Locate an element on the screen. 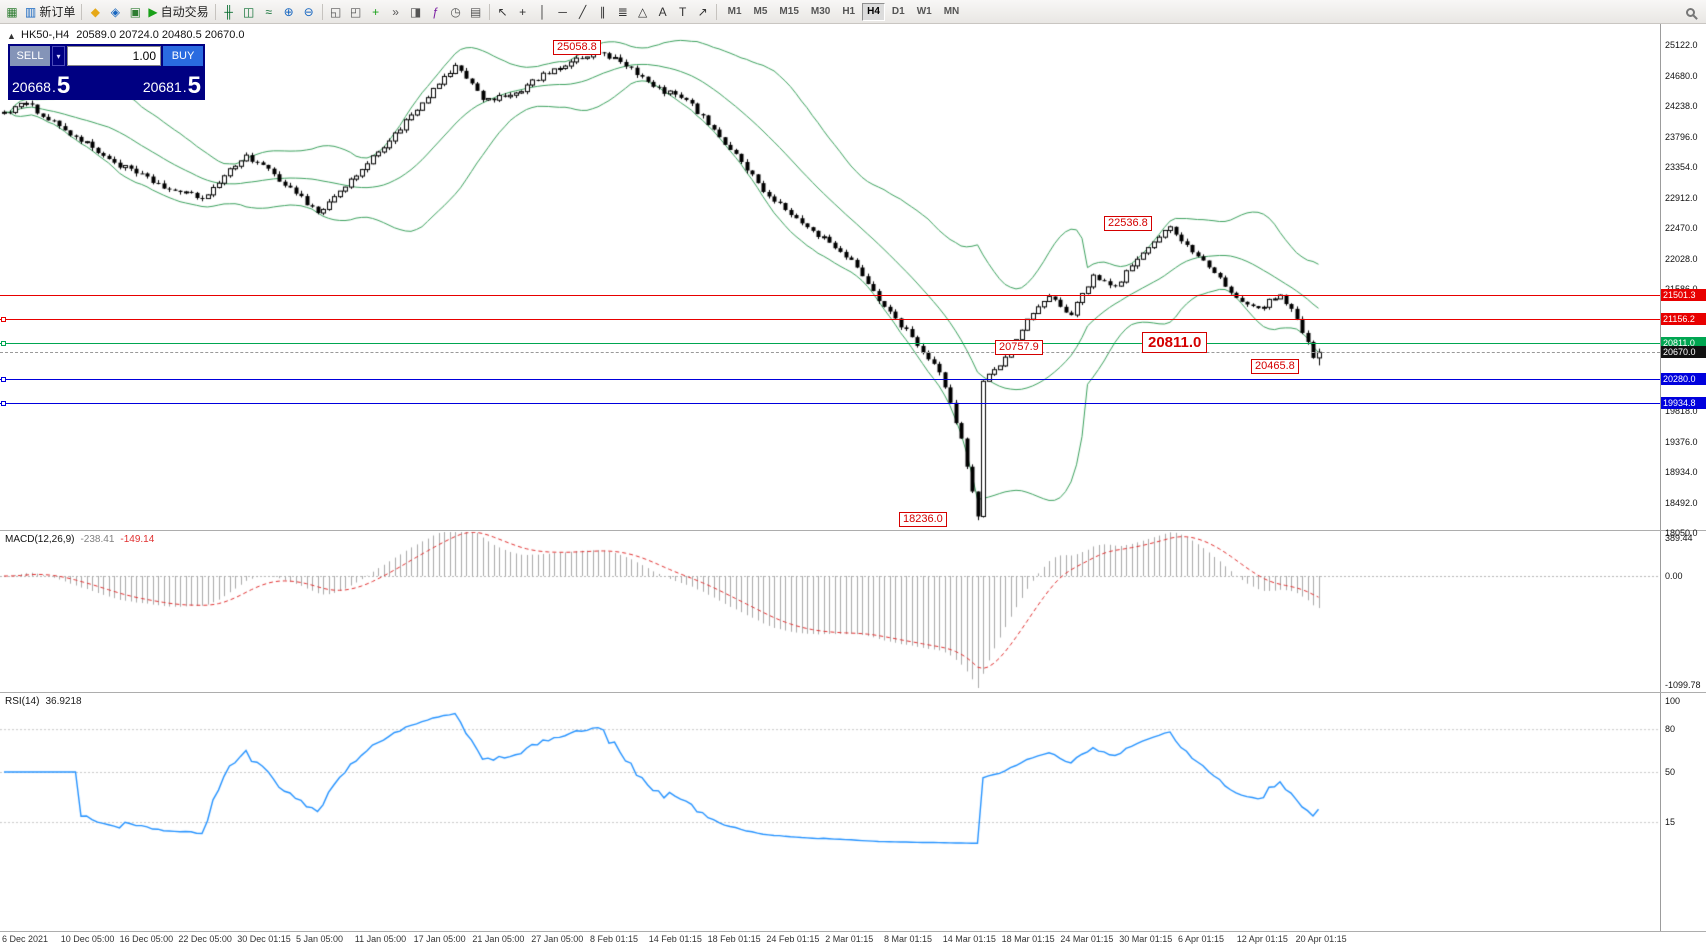  indicators-button: ƒ is located at coordinates (436, 12).